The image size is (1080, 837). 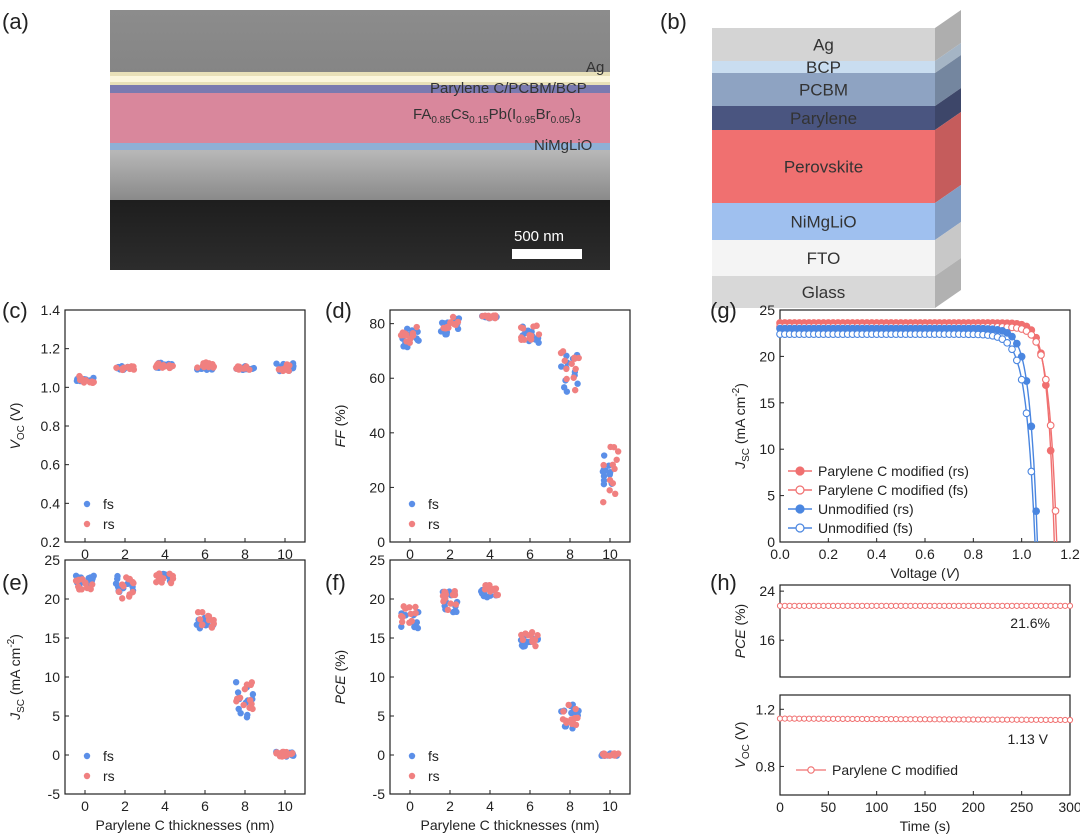 What do you see at coordinates (811, 770) in the screenshot?
I see `legend-marker` at bounding box center [811, 770].